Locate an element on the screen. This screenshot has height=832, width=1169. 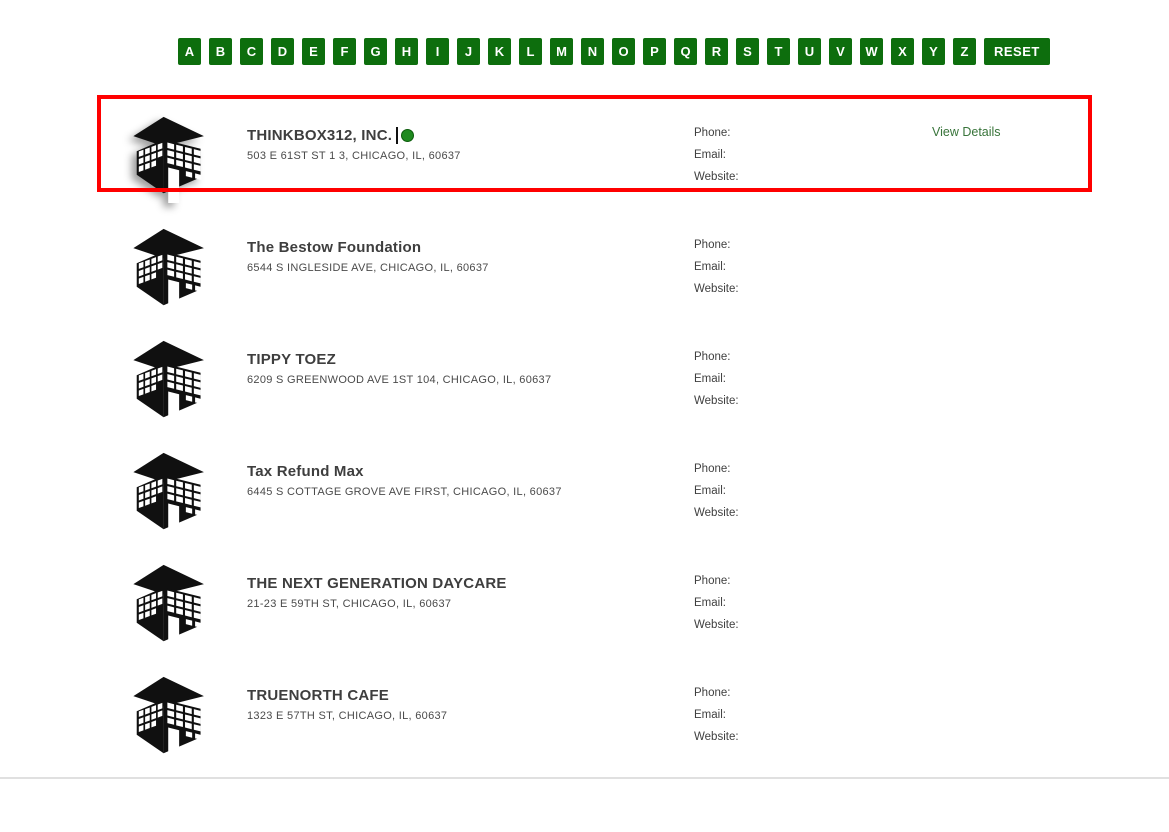
alphabet-filter-button-p: P is located at coordinates (654, 51).